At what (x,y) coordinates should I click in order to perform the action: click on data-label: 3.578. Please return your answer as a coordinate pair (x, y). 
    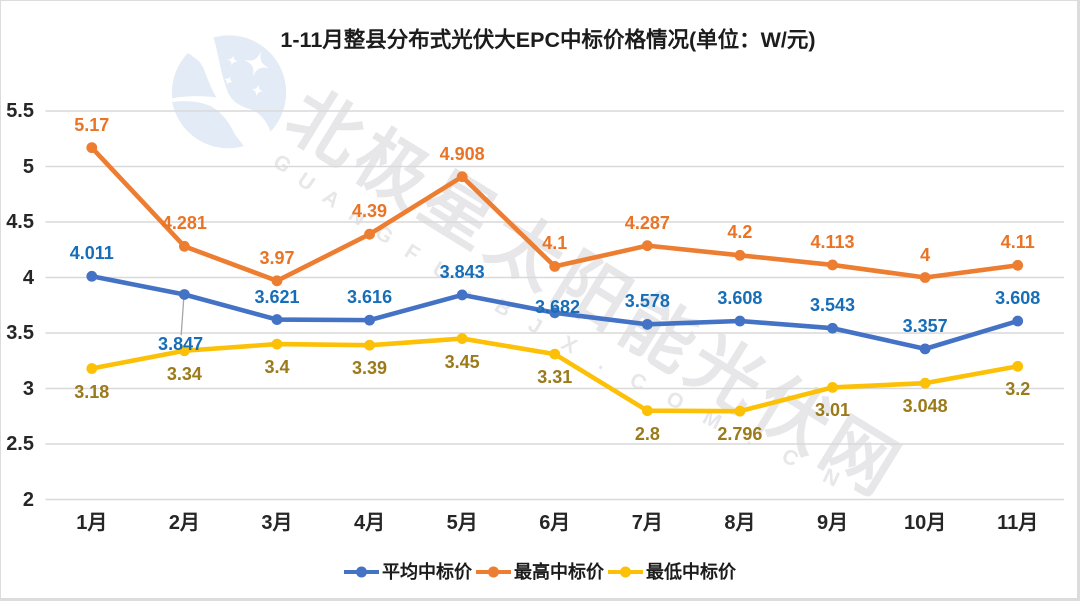
    Looking at the image, I should click on (647, 301).